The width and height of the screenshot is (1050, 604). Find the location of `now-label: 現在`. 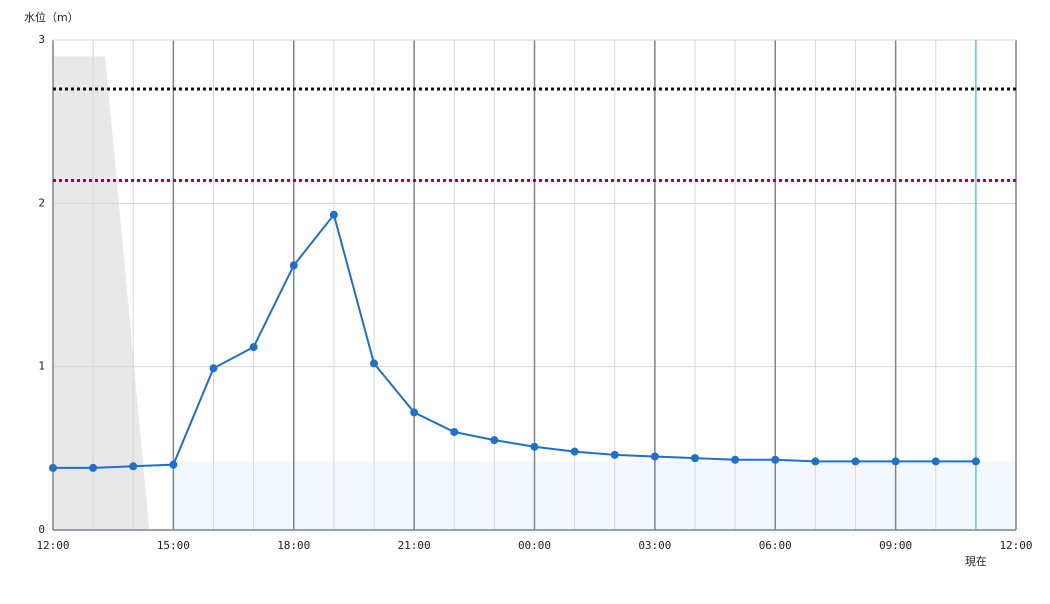

now-label: 現在 is located at coordinates (976, 561).